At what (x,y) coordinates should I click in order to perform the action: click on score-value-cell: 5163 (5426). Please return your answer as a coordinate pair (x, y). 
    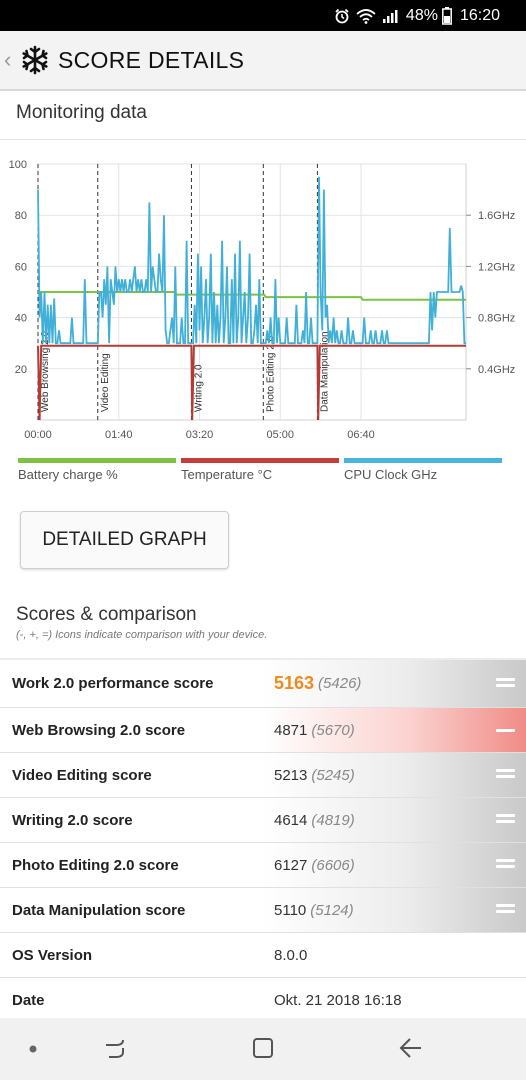
    Looking at the image, I should click on (394, 683).